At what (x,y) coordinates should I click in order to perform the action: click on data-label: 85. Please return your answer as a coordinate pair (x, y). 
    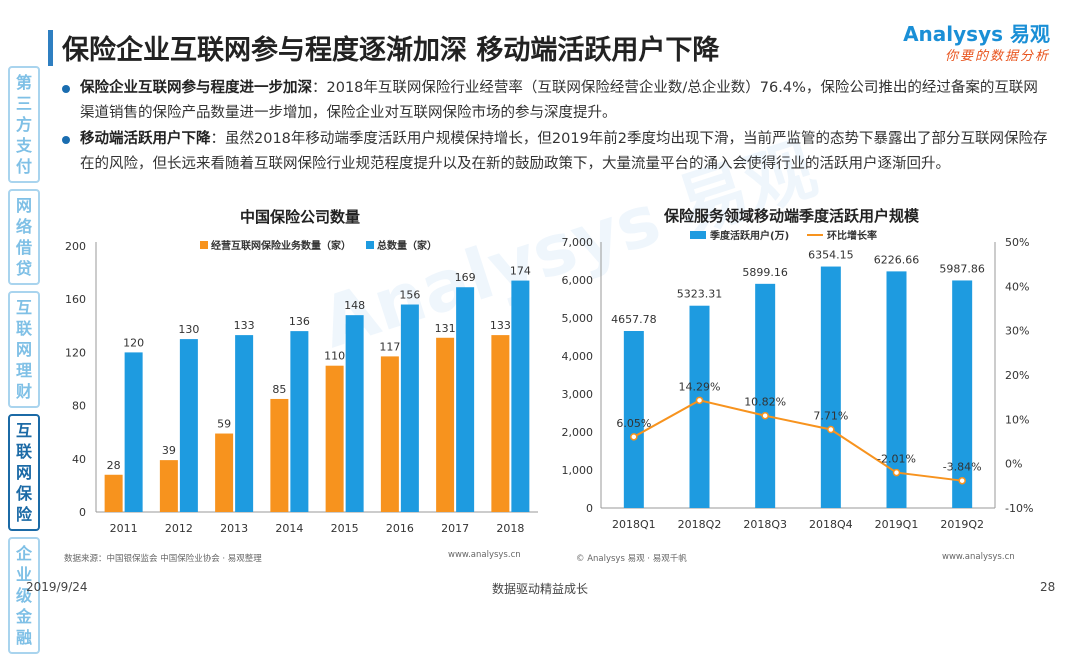
    Looking at the image, I should click on (279, 389).